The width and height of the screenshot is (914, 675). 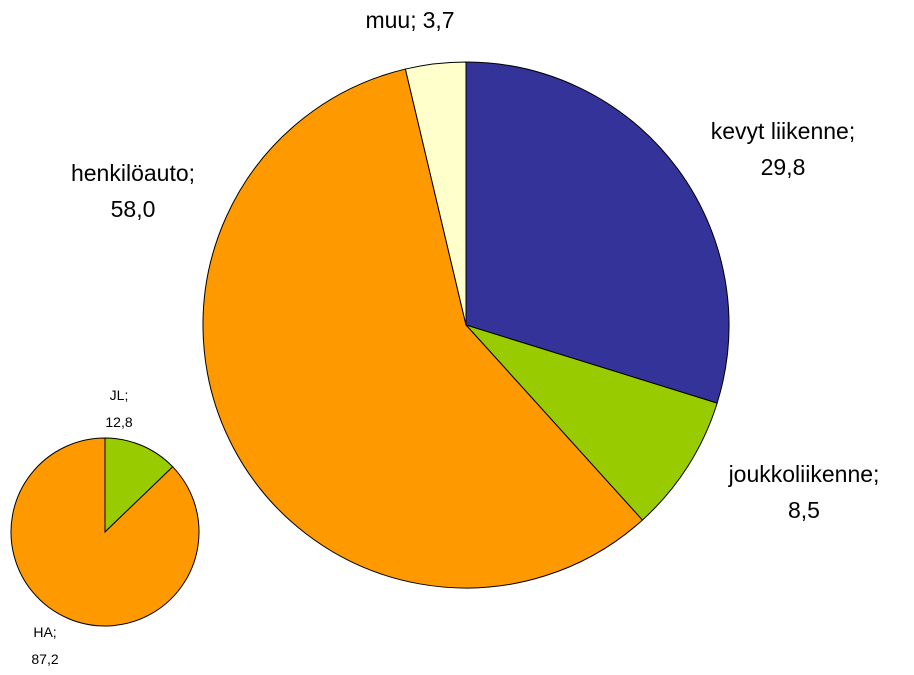 I want to click on value-label: 12,8, so click(x=118, y=422).